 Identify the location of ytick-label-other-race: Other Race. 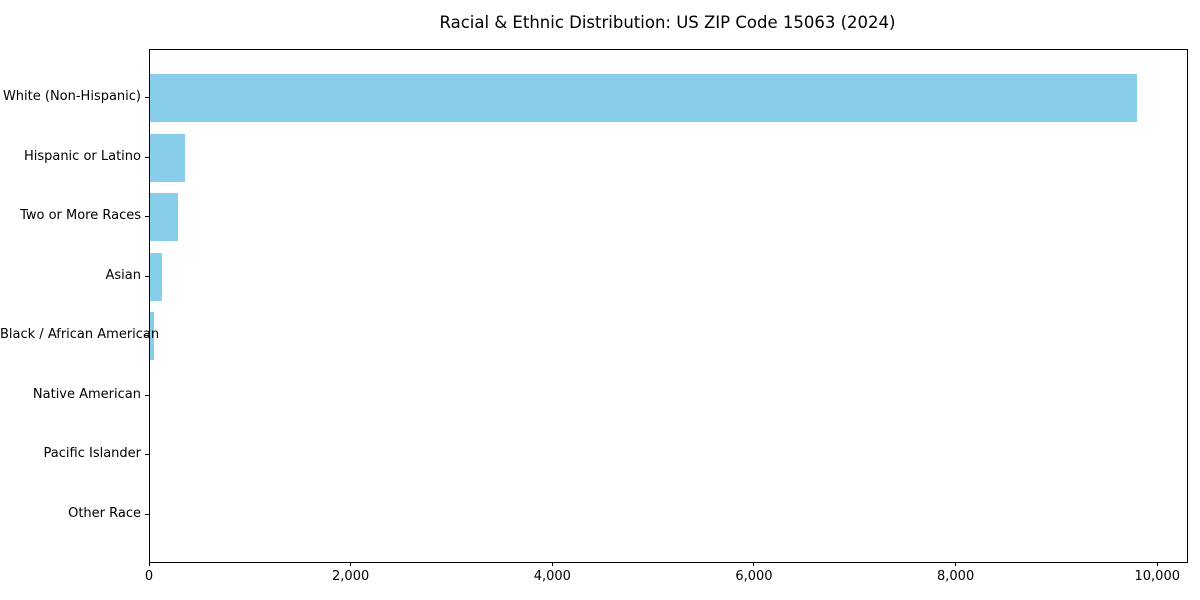
(104, 513).